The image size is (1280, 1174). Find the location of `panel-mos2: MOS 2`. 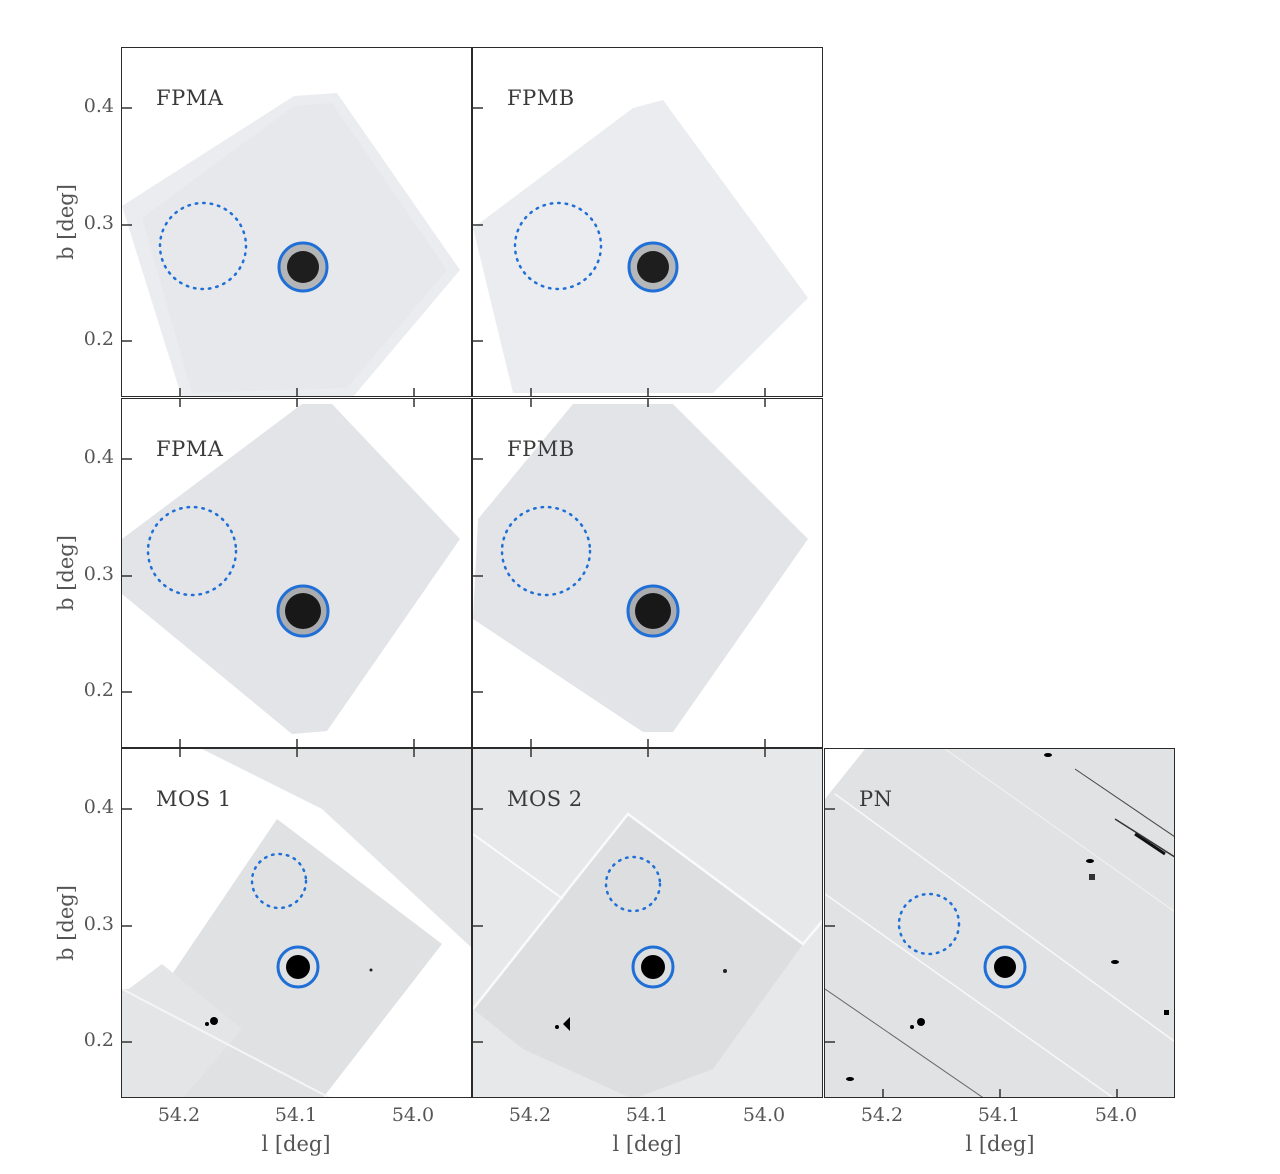

panel-mos2: MOS 2 is located at coordinates (647, 923).